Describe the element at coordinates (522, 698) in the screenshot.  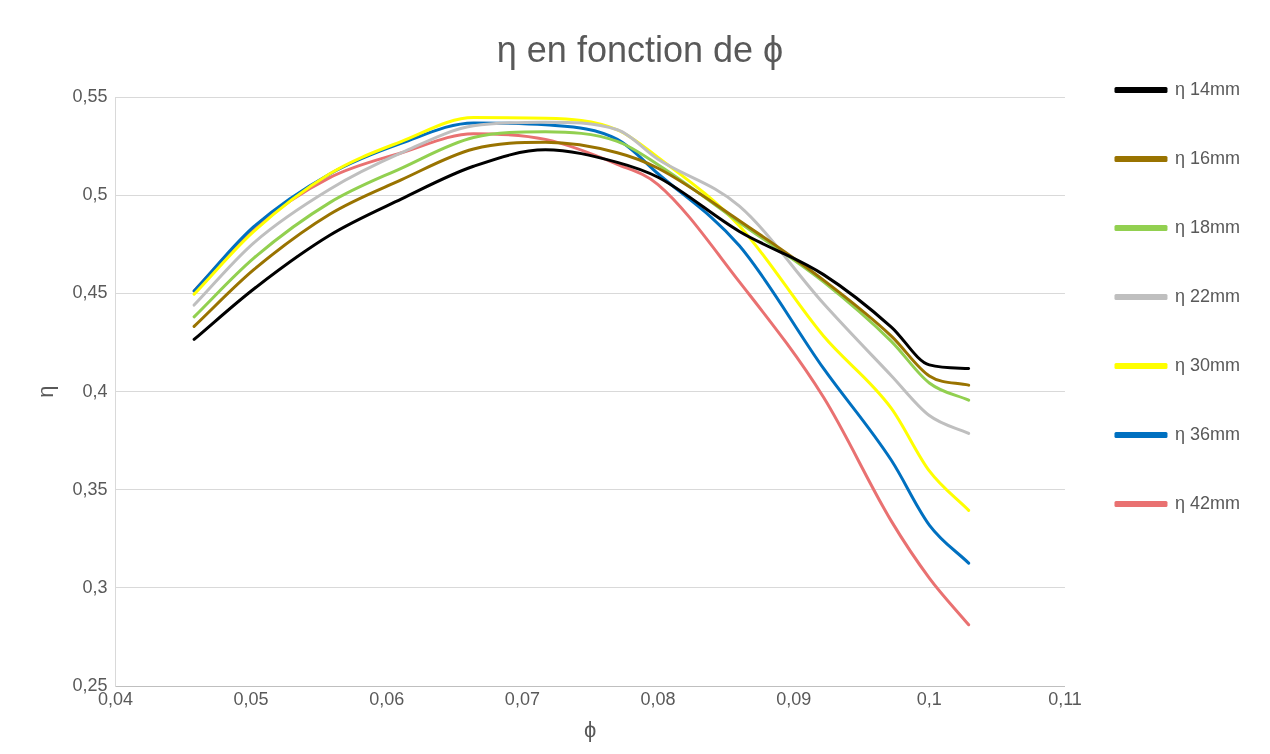
I see `x-tick-label: 0,07` at that location.